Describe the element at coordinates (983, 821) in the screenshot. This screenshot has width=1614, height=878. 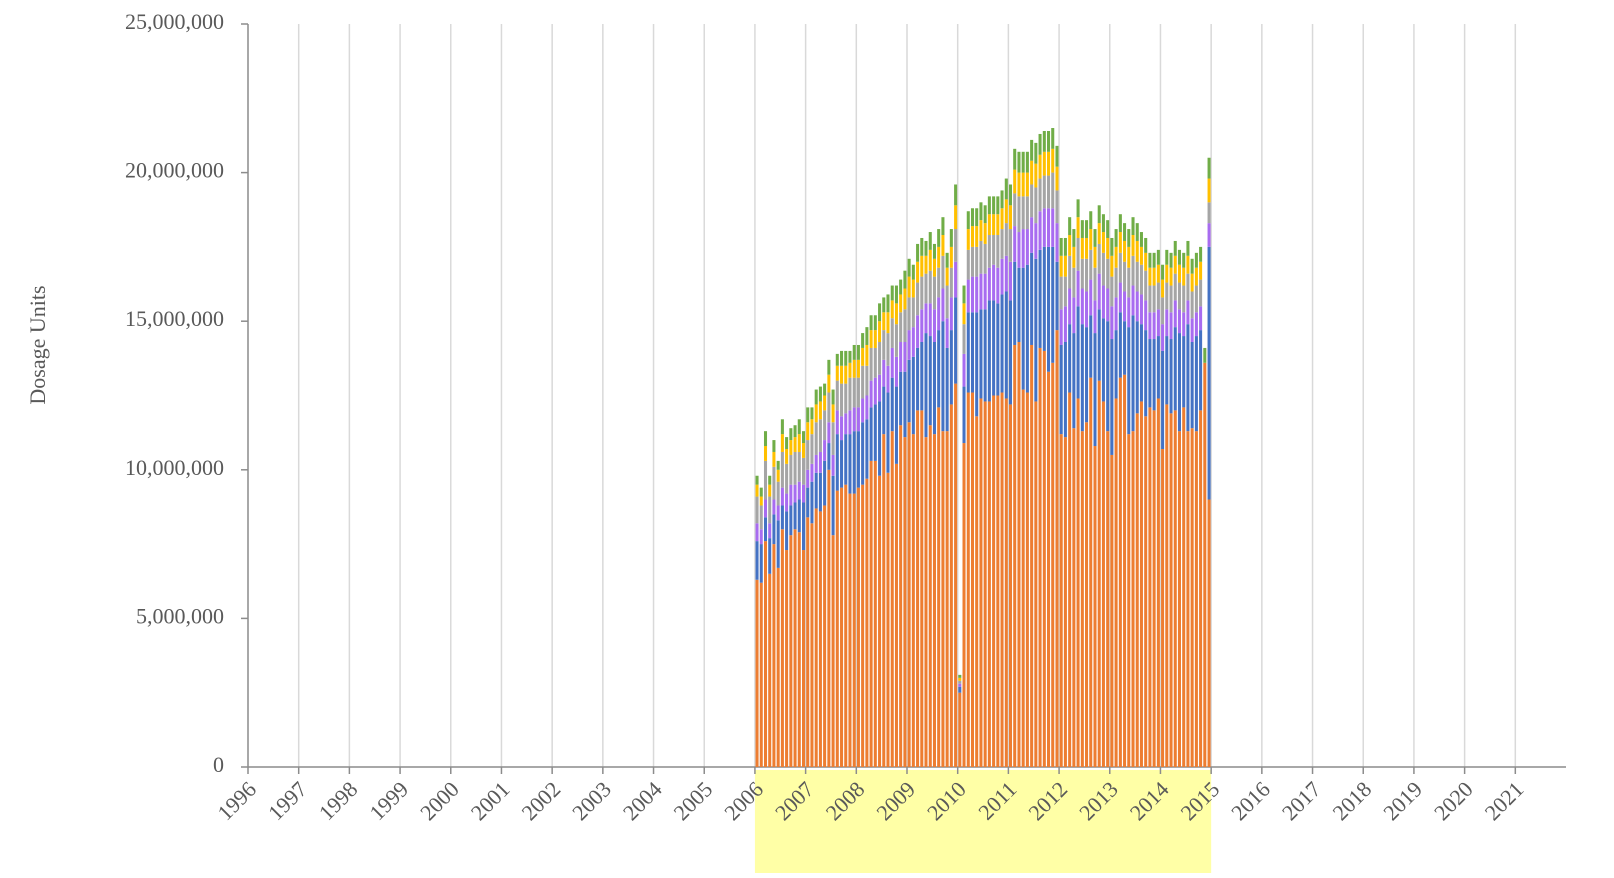
I see `highlight-band` at that location.